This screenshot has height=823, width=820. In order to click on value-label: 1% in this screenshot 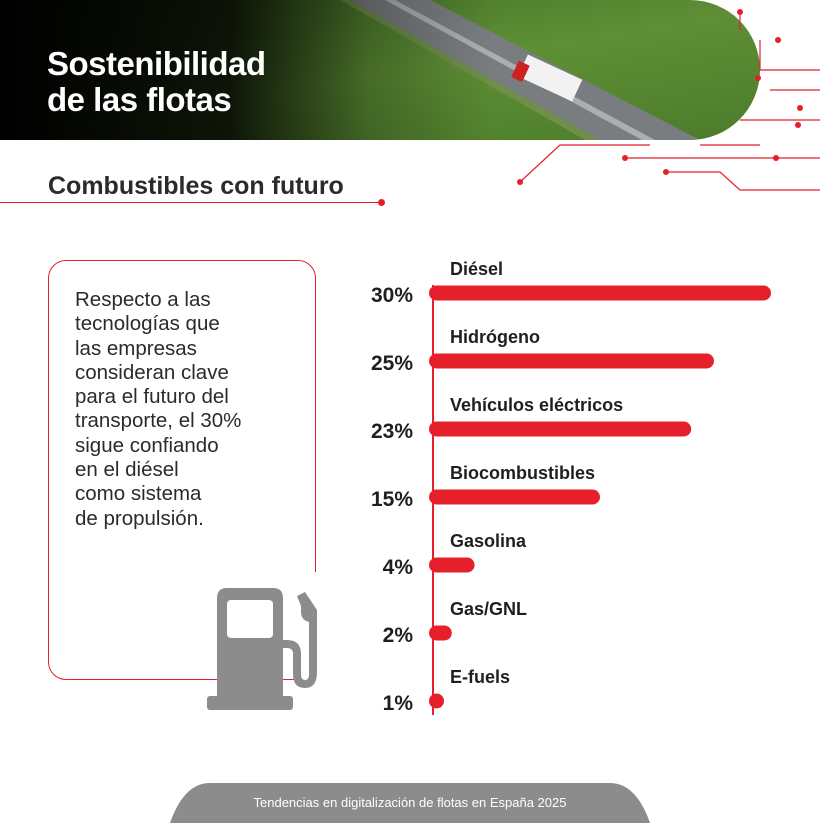, I will do `click(398, 703)`.